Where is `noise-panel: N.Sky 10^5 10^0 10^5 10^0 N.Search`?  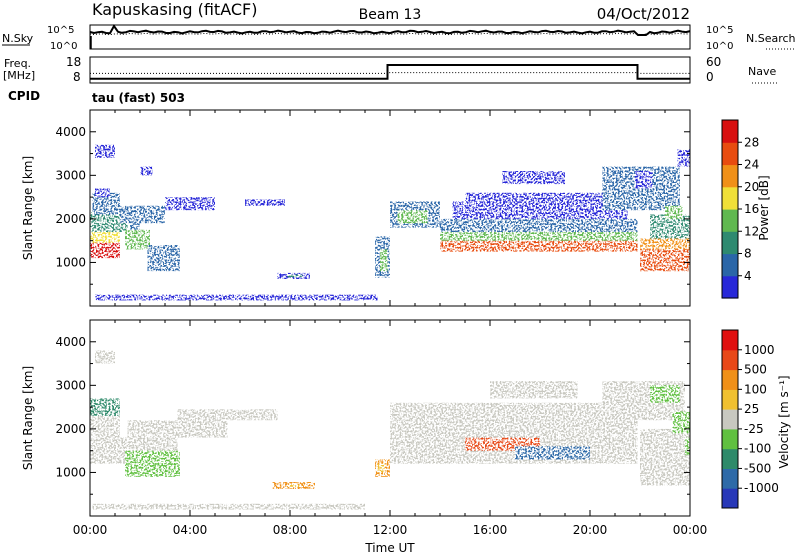 noise-panel: N.Sky 10^5 10^0 10^5 10^0 N.Search is located at coordinates (399, 38).